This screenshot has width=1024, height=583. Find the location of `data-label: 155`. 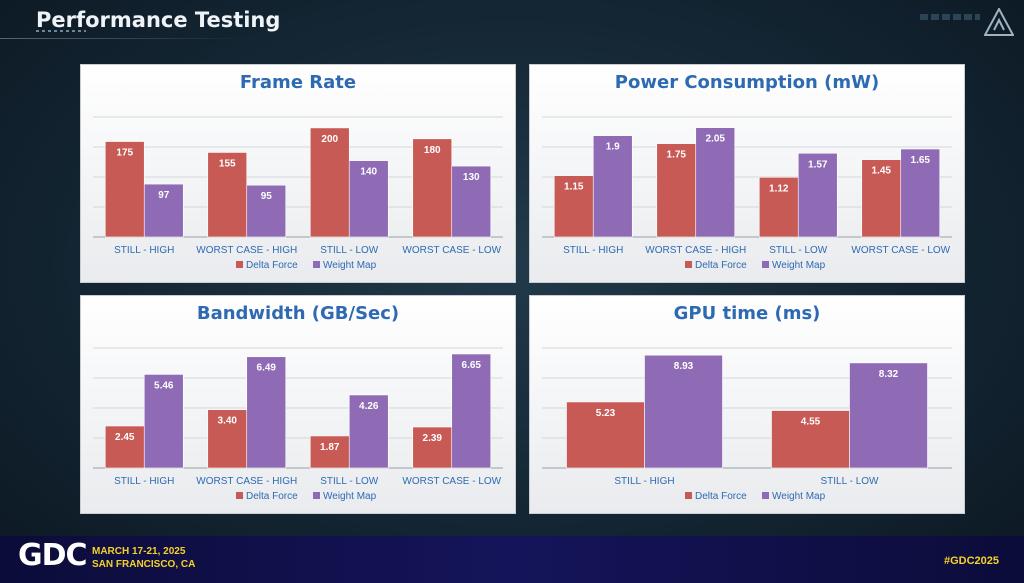

data-label: 155 is located at coordinates (227, 163).